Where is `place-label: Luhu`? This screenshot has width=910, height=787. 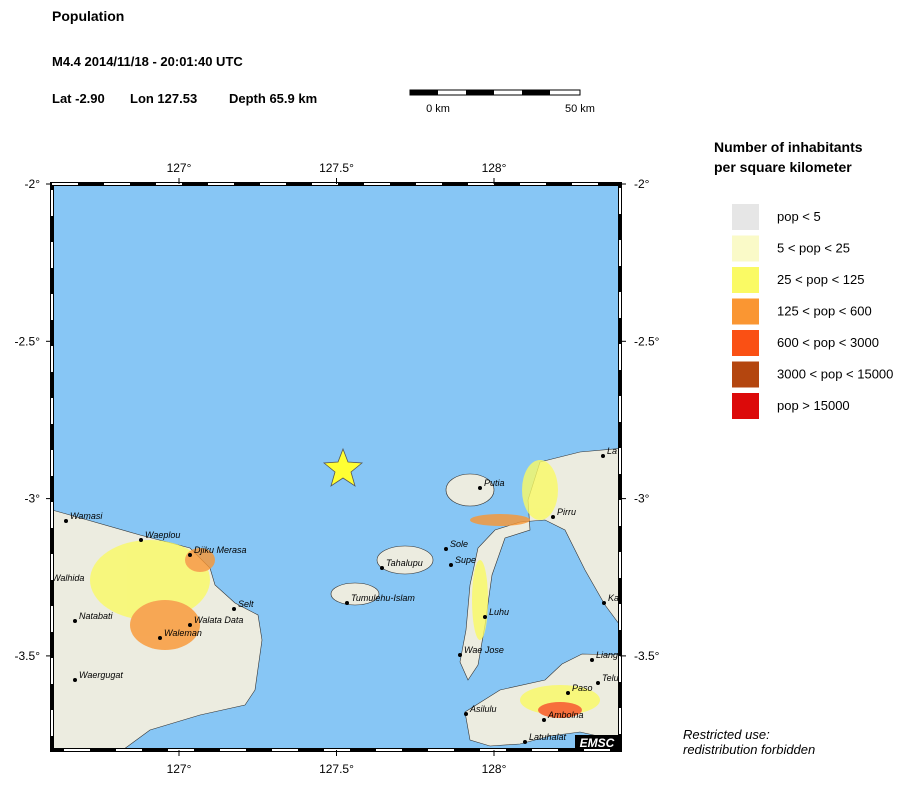 place-label: Luhu is located at coordinates (499, 612).